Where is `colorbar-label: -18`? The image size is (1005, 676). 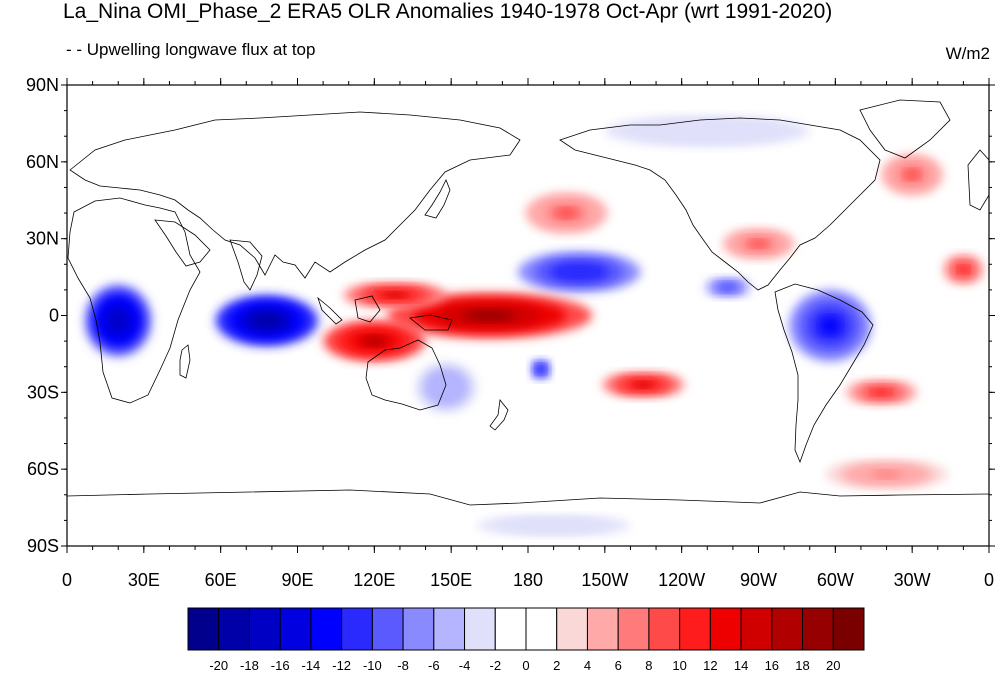 colorbar-label: -18 is located at coordinates (249, 665).